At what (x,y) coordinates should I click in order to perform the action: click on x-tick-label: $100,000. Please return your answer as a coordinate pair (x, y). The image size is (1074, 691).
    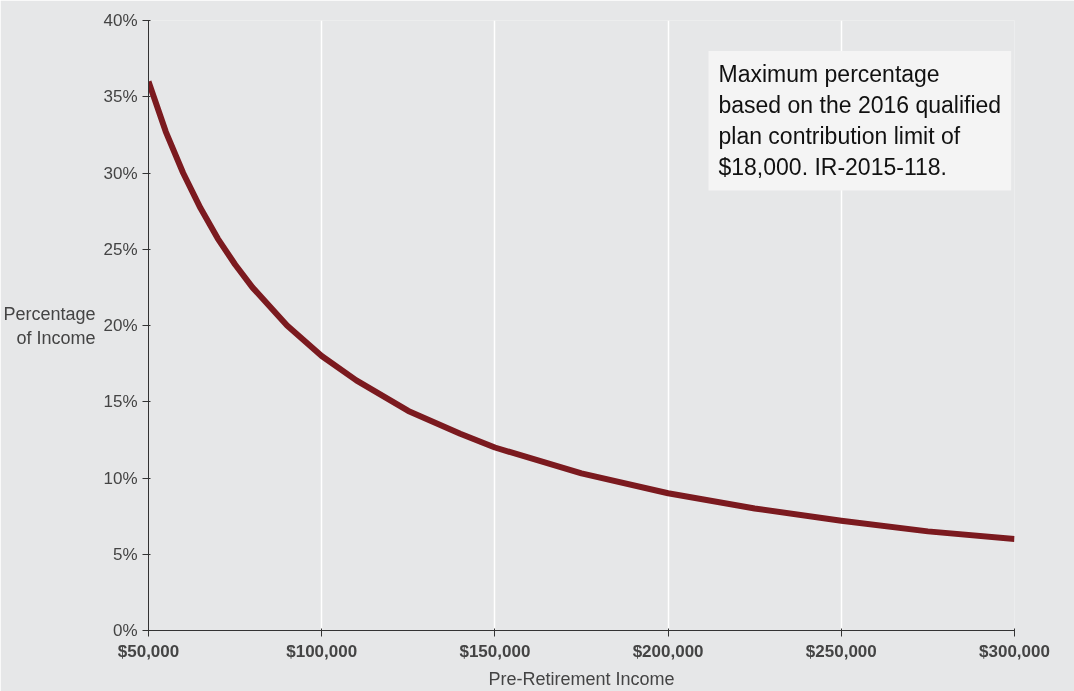
    Looking at the image, I should click on (322, 651).